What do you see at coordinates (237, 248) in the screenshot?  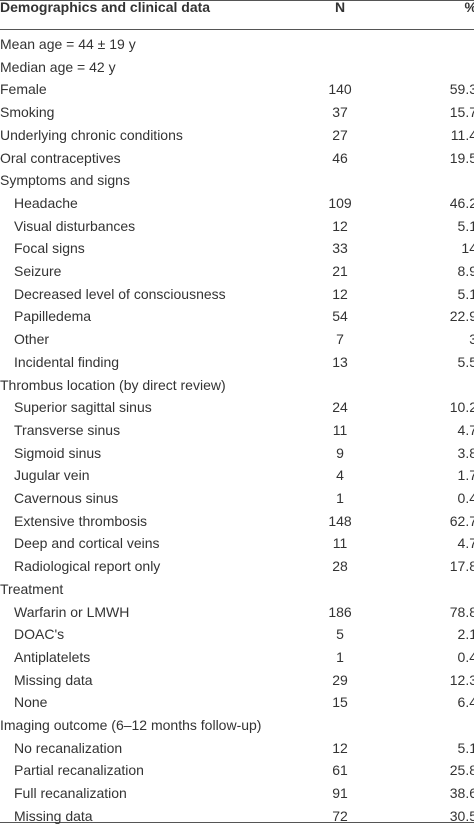 I see `table-row: Focal signs 33 14` at bounding box center [237, 248].